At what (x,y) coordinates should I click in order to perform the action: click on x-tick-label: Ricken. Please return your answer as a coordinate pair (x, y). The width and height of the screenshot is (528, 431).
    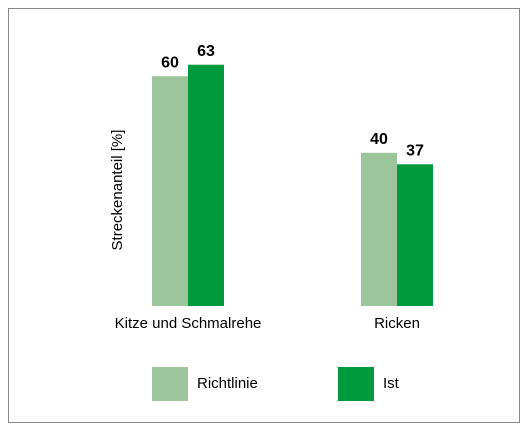
    Looking at the image, I should click on (397, 323).